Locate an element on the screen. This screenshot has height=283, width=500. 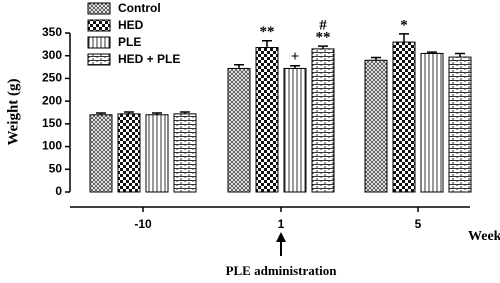
annotation: + is located at coordinates (295, 57).